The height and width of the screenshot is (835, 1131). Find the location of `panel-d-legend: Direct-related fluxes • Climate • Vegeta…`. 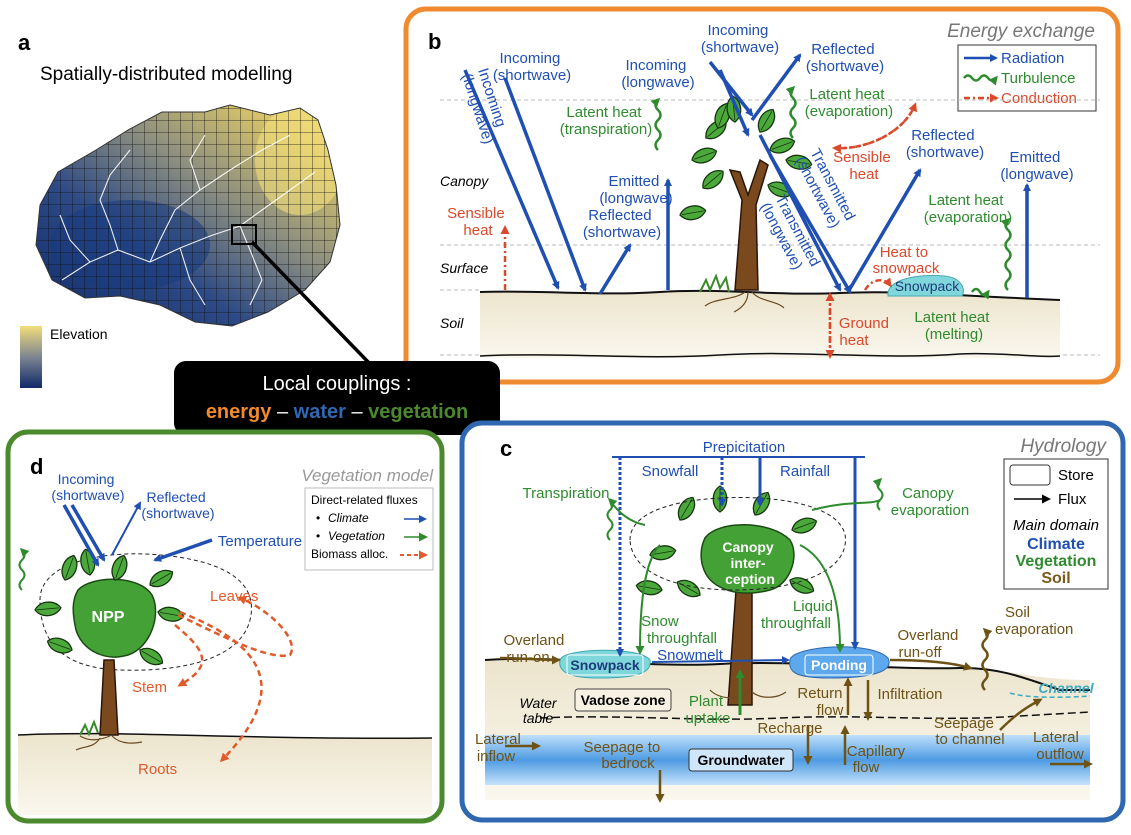

panel-d-legend: Direct-related fluxes • Climate • Vegeta… is located at coordinates (369, 529).